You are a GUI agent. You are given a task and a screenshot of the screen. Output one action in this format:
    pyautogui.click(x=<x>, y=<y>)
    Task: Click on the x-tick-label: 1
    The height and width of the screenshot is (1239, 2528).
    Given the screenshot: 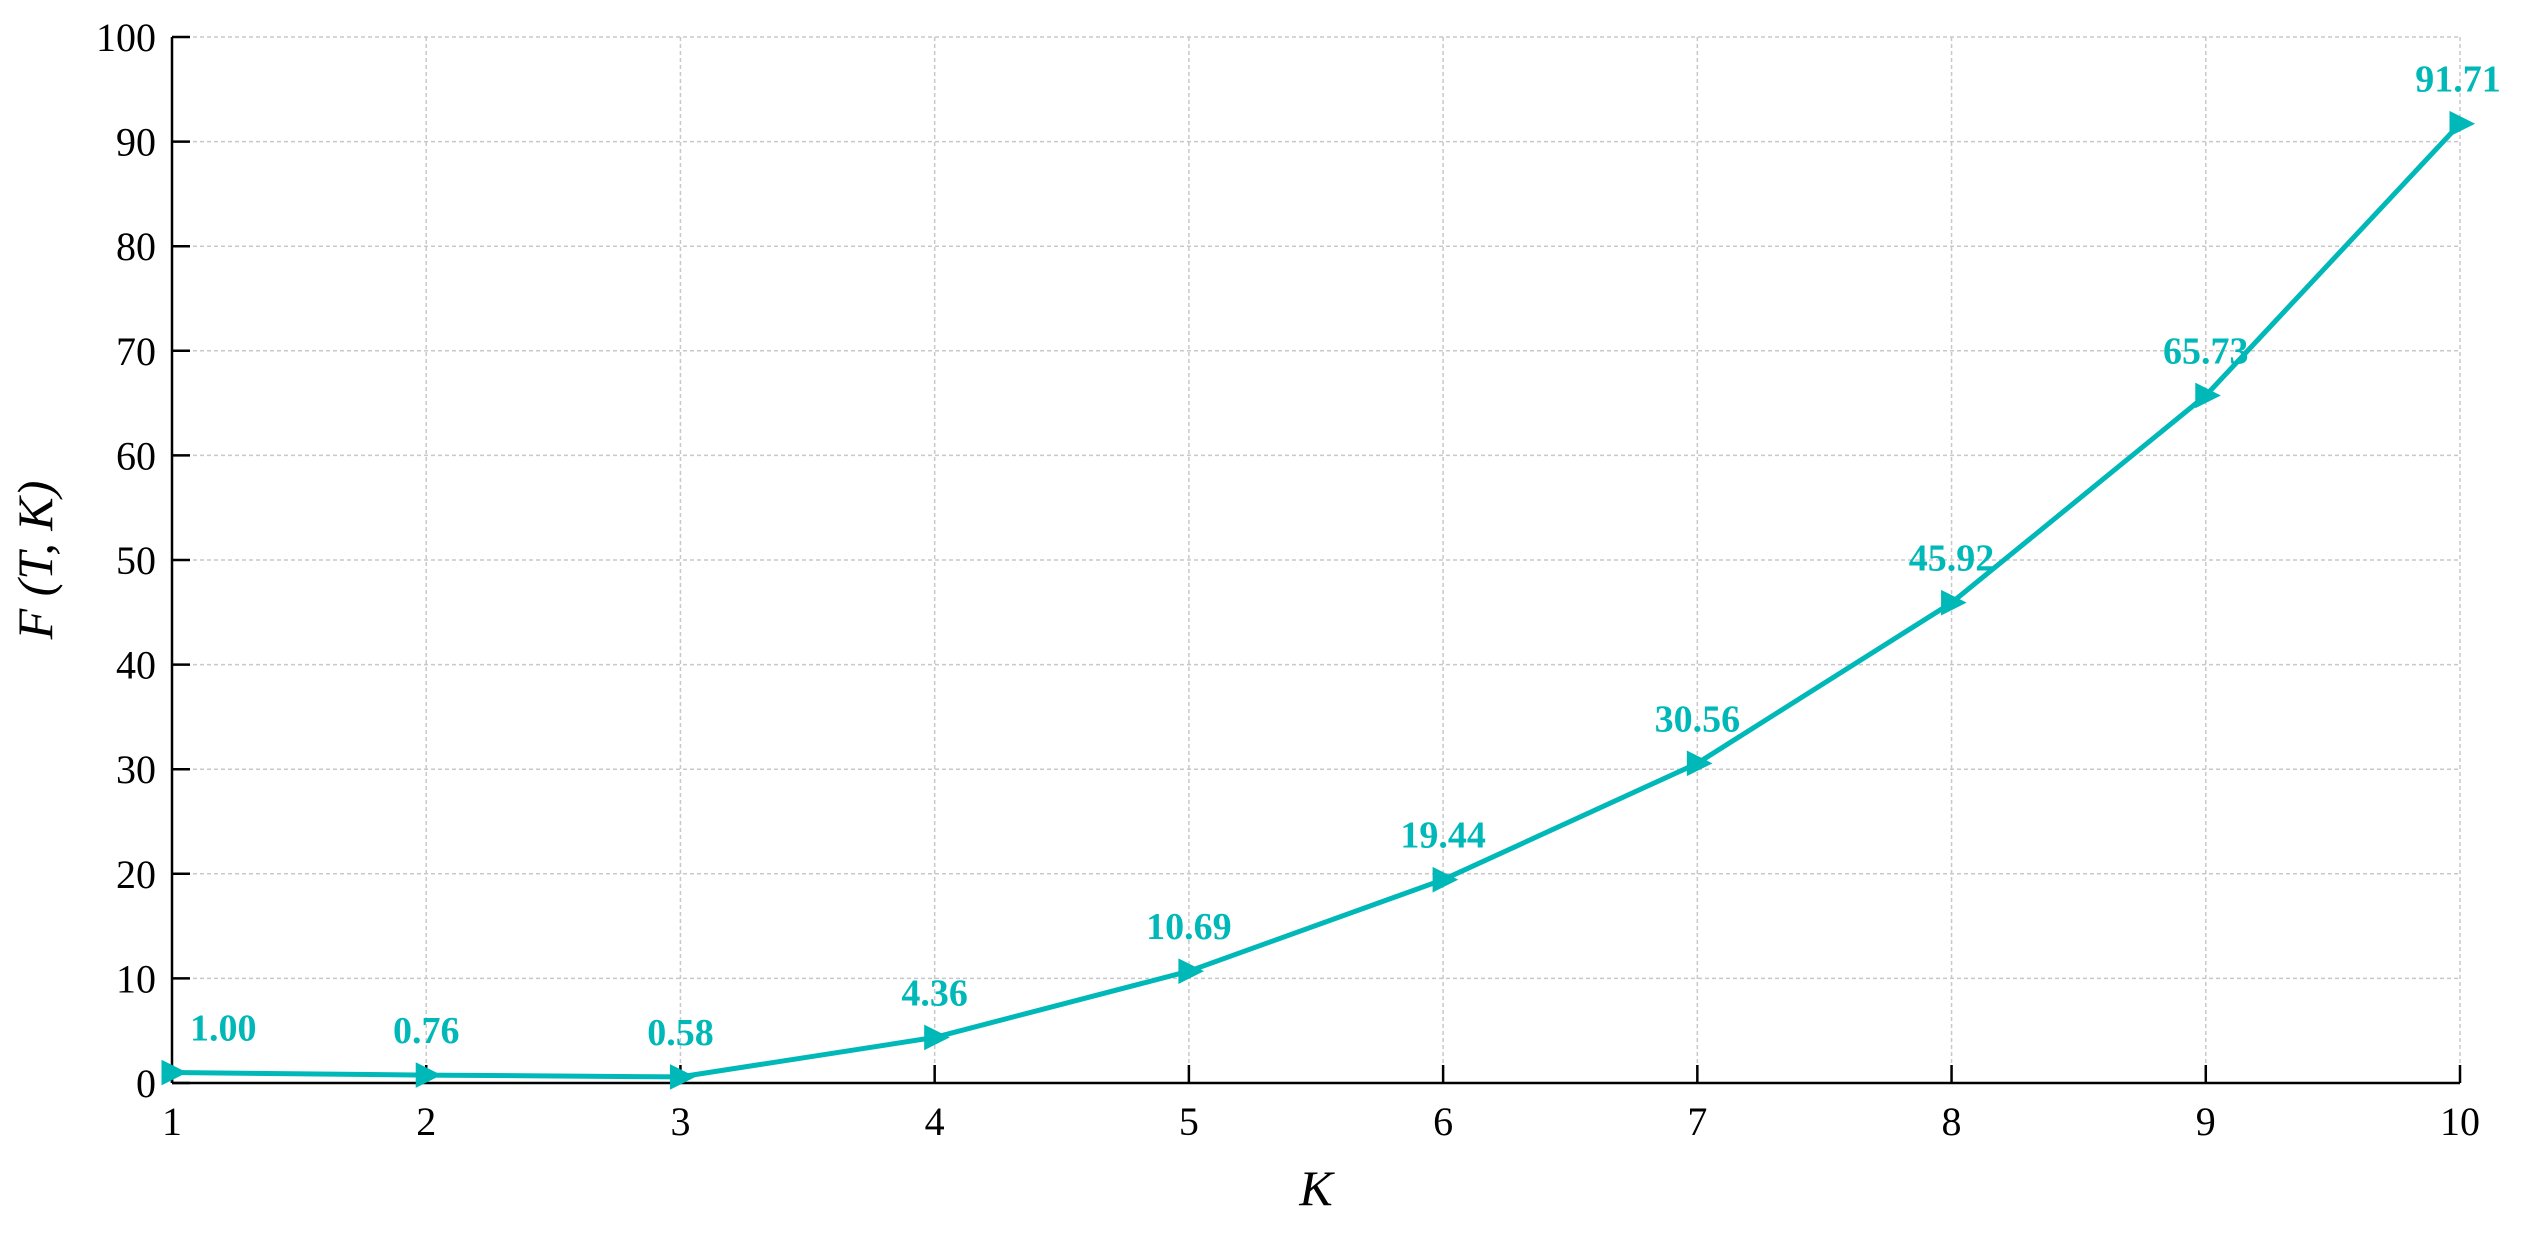 What is the action you would take?
    pyautogui.click(x=172, y=1121)
    